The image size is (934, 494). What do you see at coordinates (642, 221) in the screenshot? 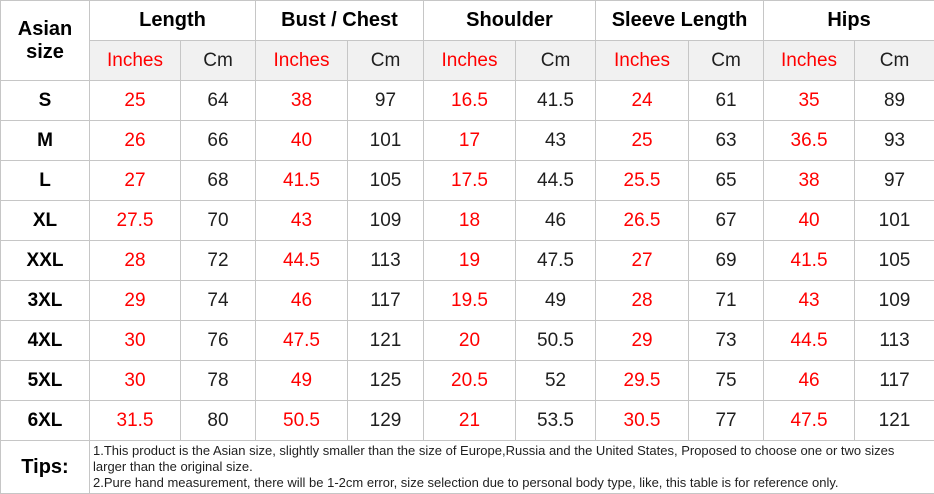
I see `value-inches: 26.5` at bounding box center [642, 221].